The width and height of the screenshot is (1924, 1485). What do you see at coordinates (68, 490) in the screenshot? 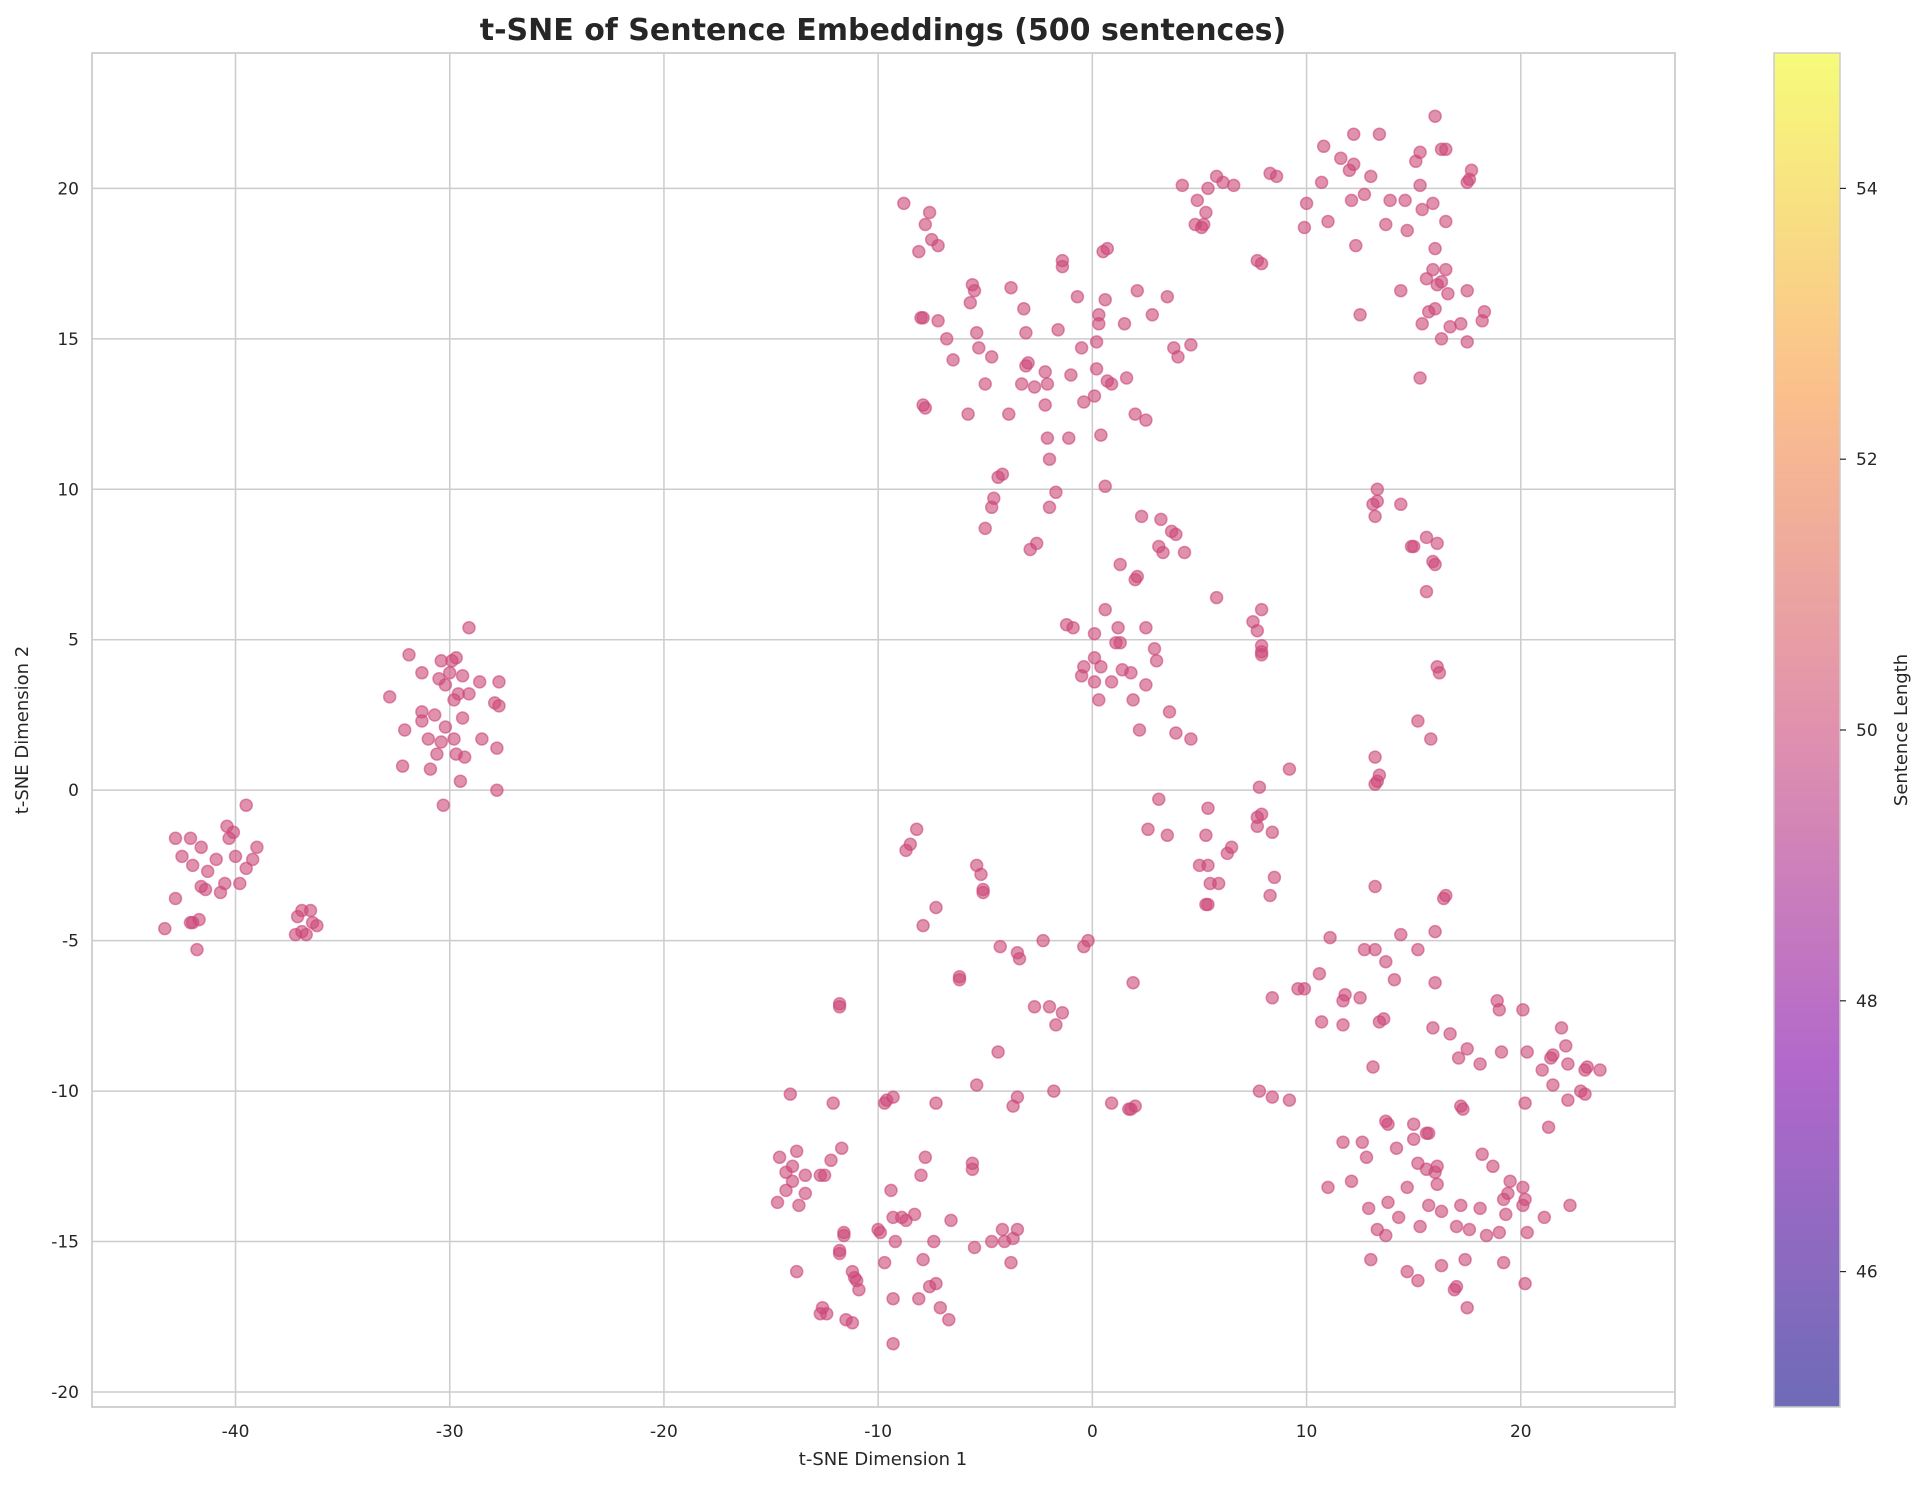
I see `y-tick-label: 10` at bounding box center [68, 490].